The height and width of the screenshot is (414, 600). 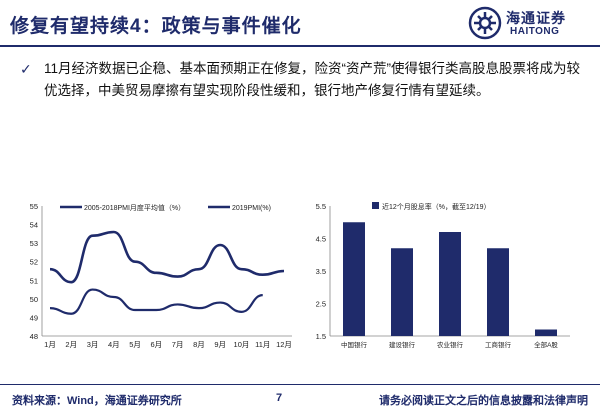 I want to click on y-tick-label: 49, so click(x=34, y=317).